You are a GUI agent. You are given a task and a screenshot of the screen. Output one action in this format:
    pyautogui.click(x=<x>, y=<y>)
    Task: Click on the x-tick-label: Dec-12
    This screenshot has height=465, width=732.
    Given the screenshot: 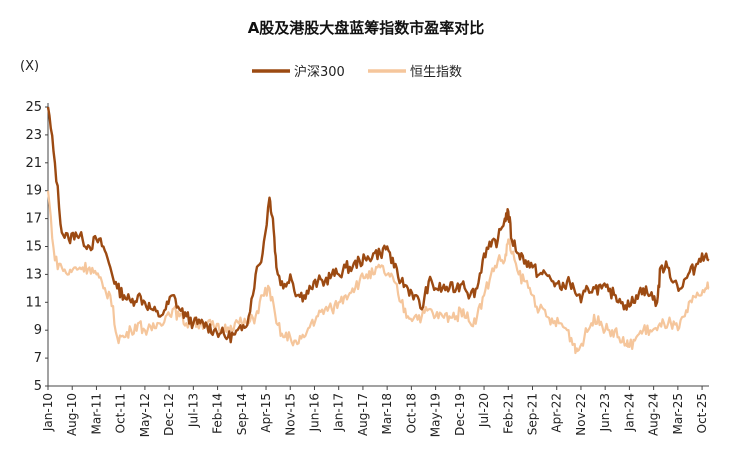 What is the action you would take?
    pyautogui.click(x=169, y=414)
    